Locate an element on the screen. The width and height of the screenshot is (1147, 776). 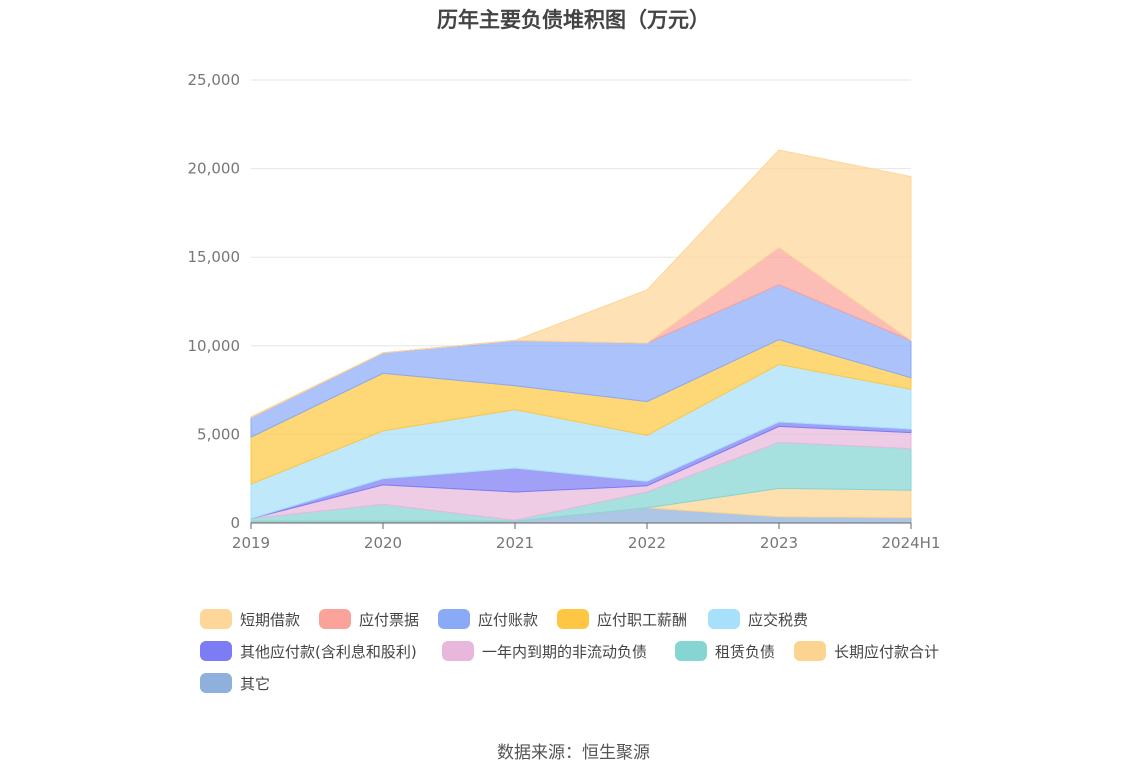
legend-item: 应交税费 is located at coordinates (758, 619).